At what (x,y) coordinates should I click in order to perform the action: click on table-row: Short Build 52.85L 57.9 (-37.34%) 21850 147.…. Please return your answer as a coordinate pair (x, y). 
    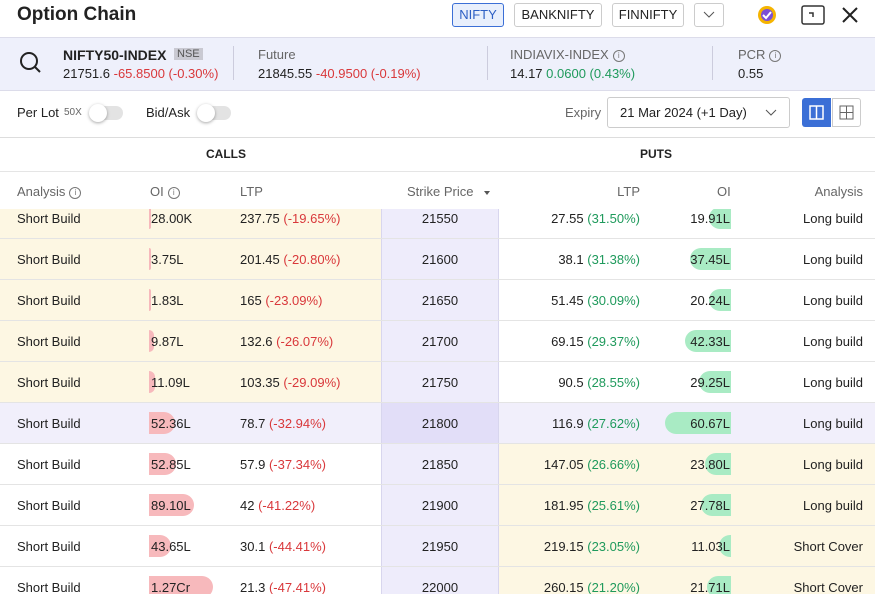
    Looking at the image, I should click on (437, 464).